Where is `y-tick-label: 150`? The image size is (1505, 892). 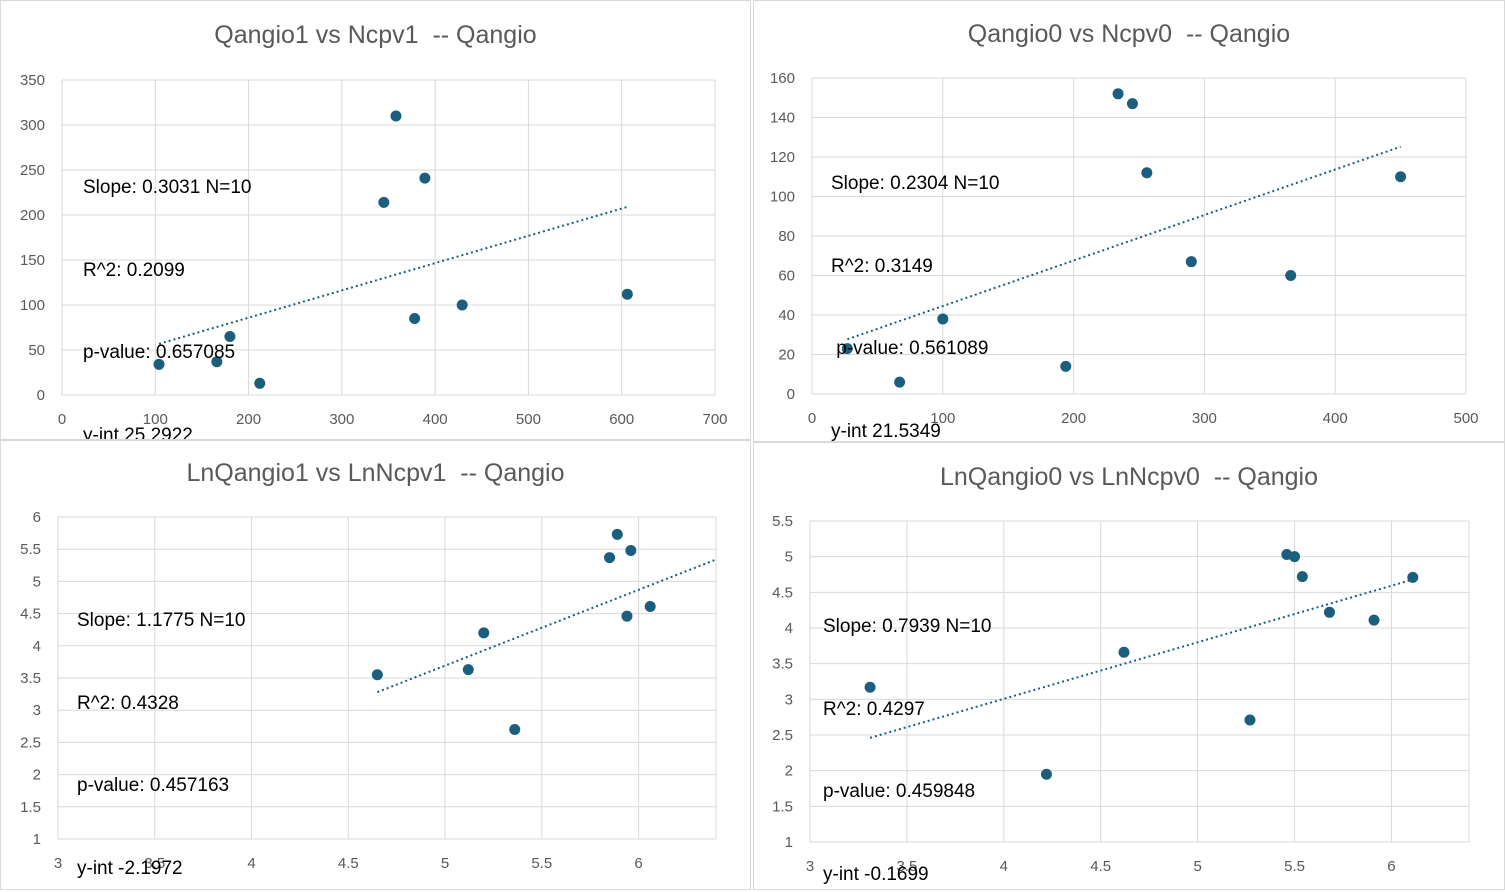
y-tick-label: 150 is located at coordinates (32, 260).